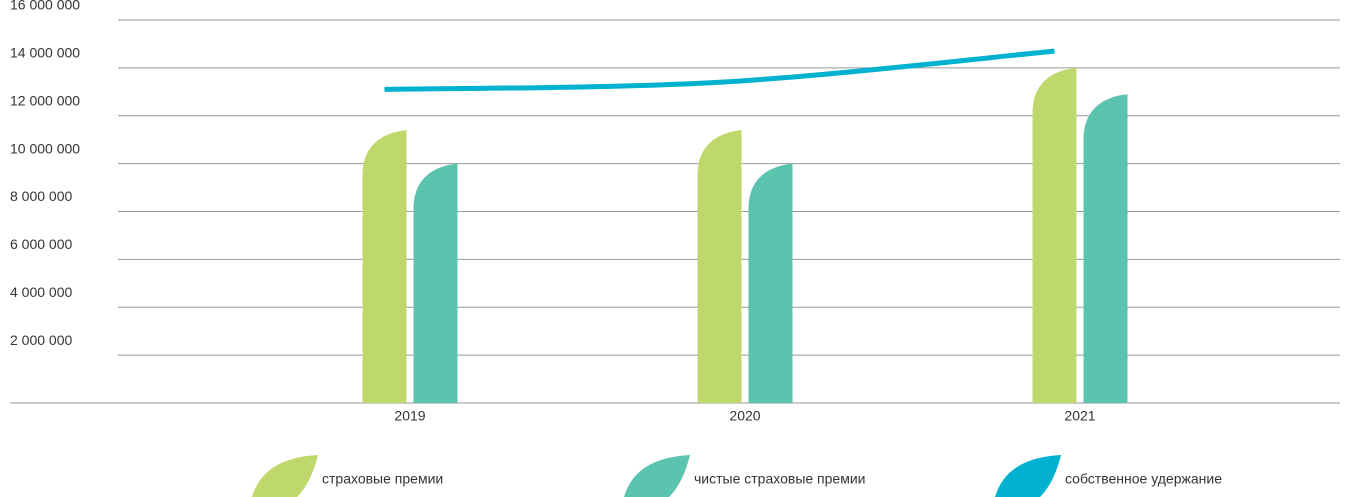  Describe the element at coordinates (744, 416) in the screenshot. I see `x-tick-label: 2020` at that location.